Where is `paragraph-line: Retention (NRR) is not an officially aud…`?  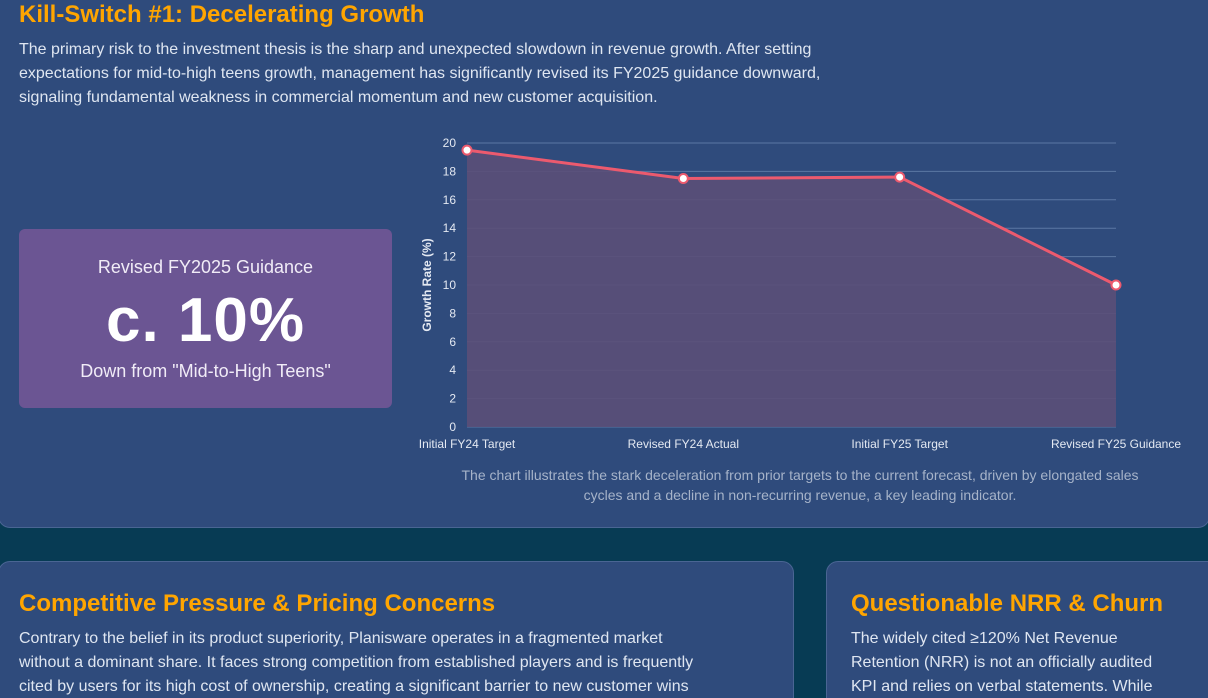
paragraph-line: Retention (NRR) is not an officially aud… is located at coordinates (1002, 662).